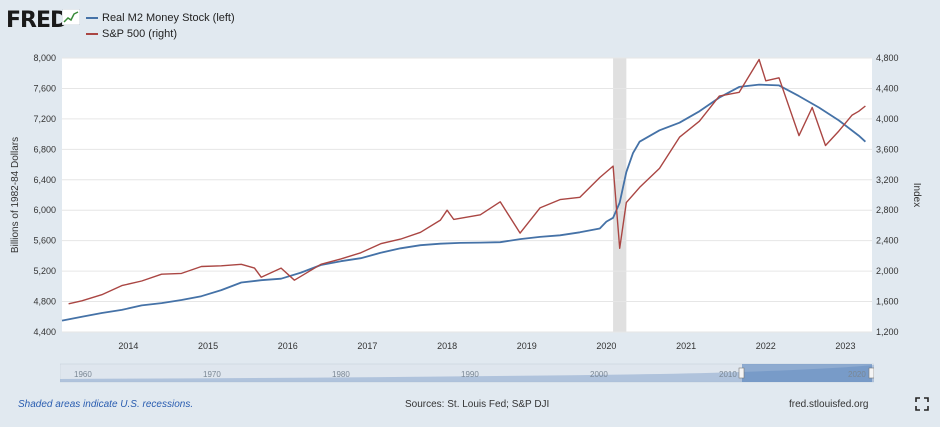 This screenshot has height=427, width=940. I want to click on x-tick-label: 2020, so click(606, 346).